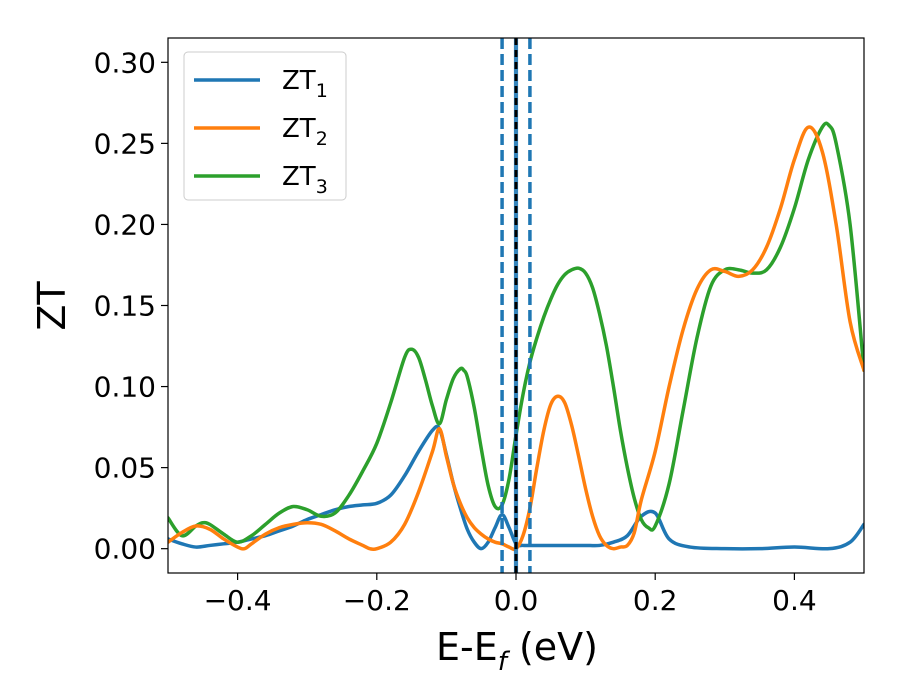 This screenshot has width=900, height=700. Describe the element at coordinates (655, 600) in the screenshot. I see `x-tick-label: 0.2` at that location.